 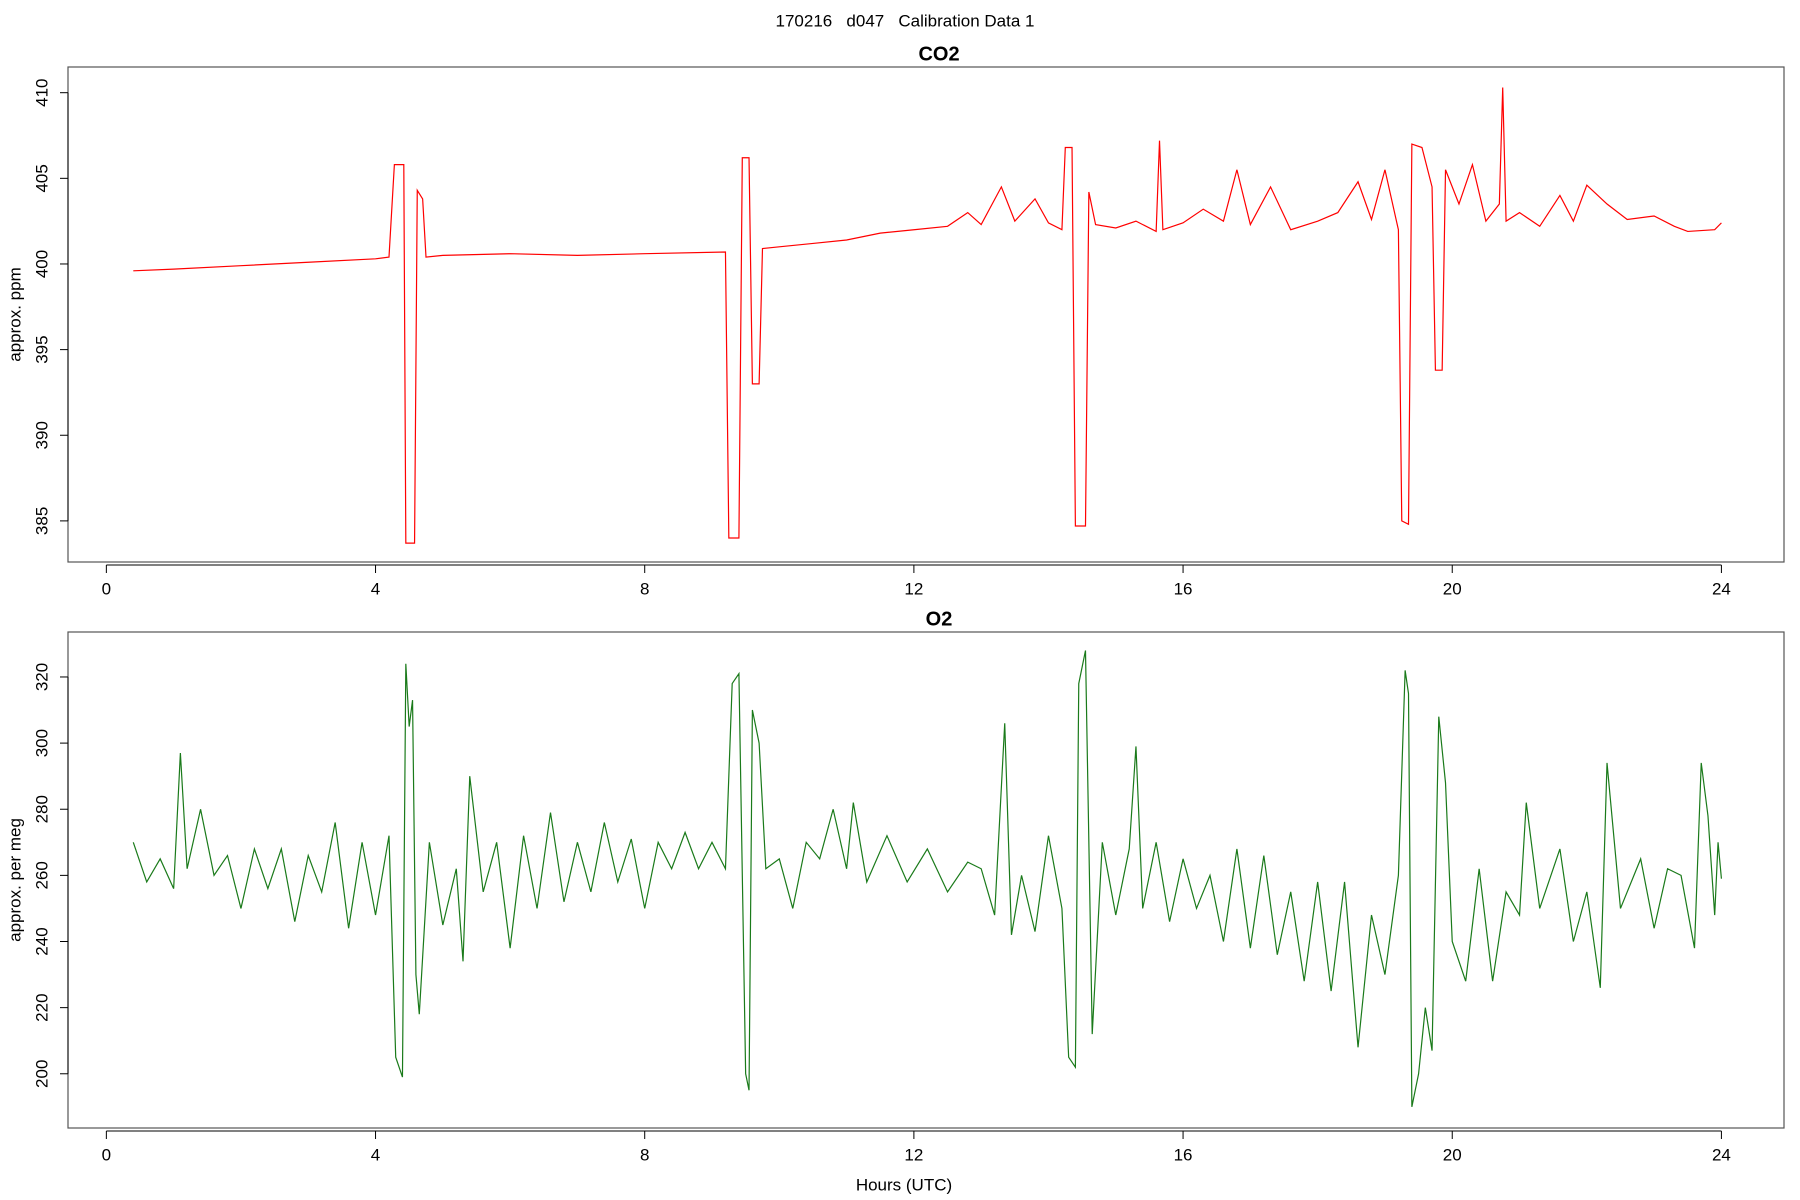 What do you see at coordinates (41, 875) in the screenshot?
I see `y-tick-label: 260` at bounding box center [41, 875].